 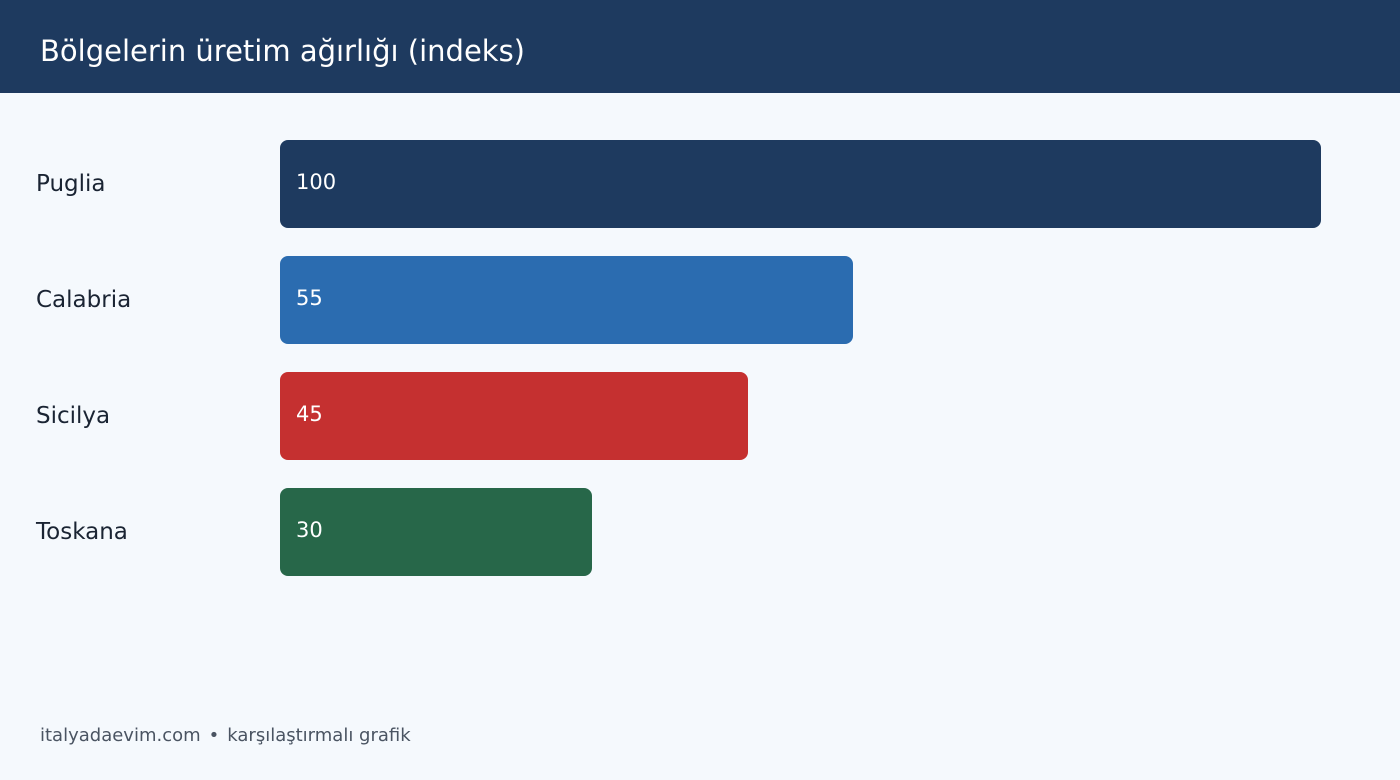 I want to click on bar-value-label: 45, so click(x=309, y=414).